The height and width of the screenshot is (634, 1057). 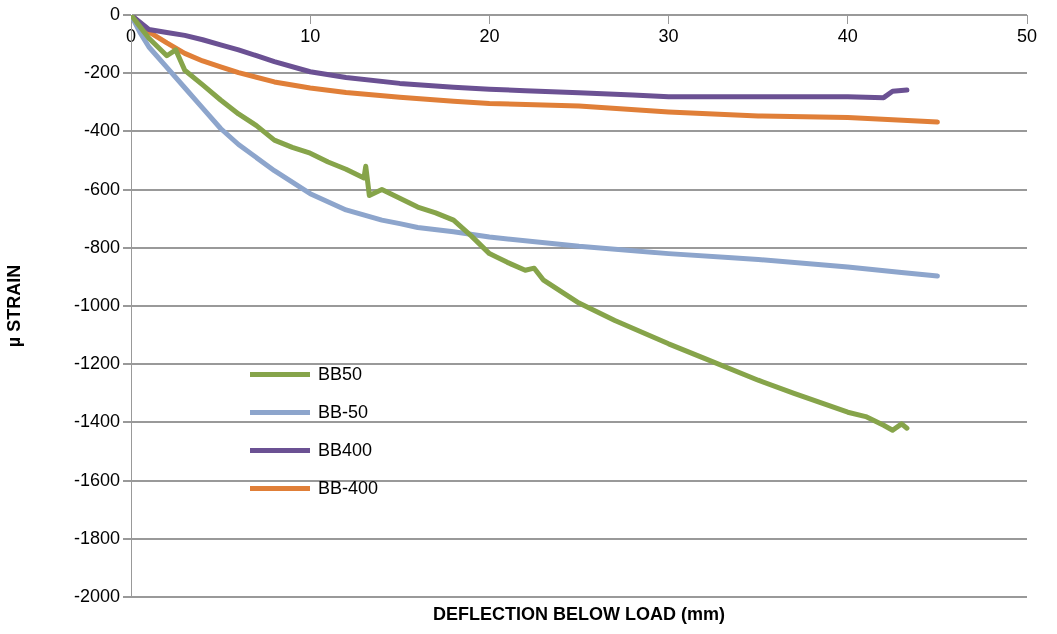 What do you see at coordinates (114, 13) in the screenshot?
I see `y-tick-label: 0` at bounding box center [114, 13].